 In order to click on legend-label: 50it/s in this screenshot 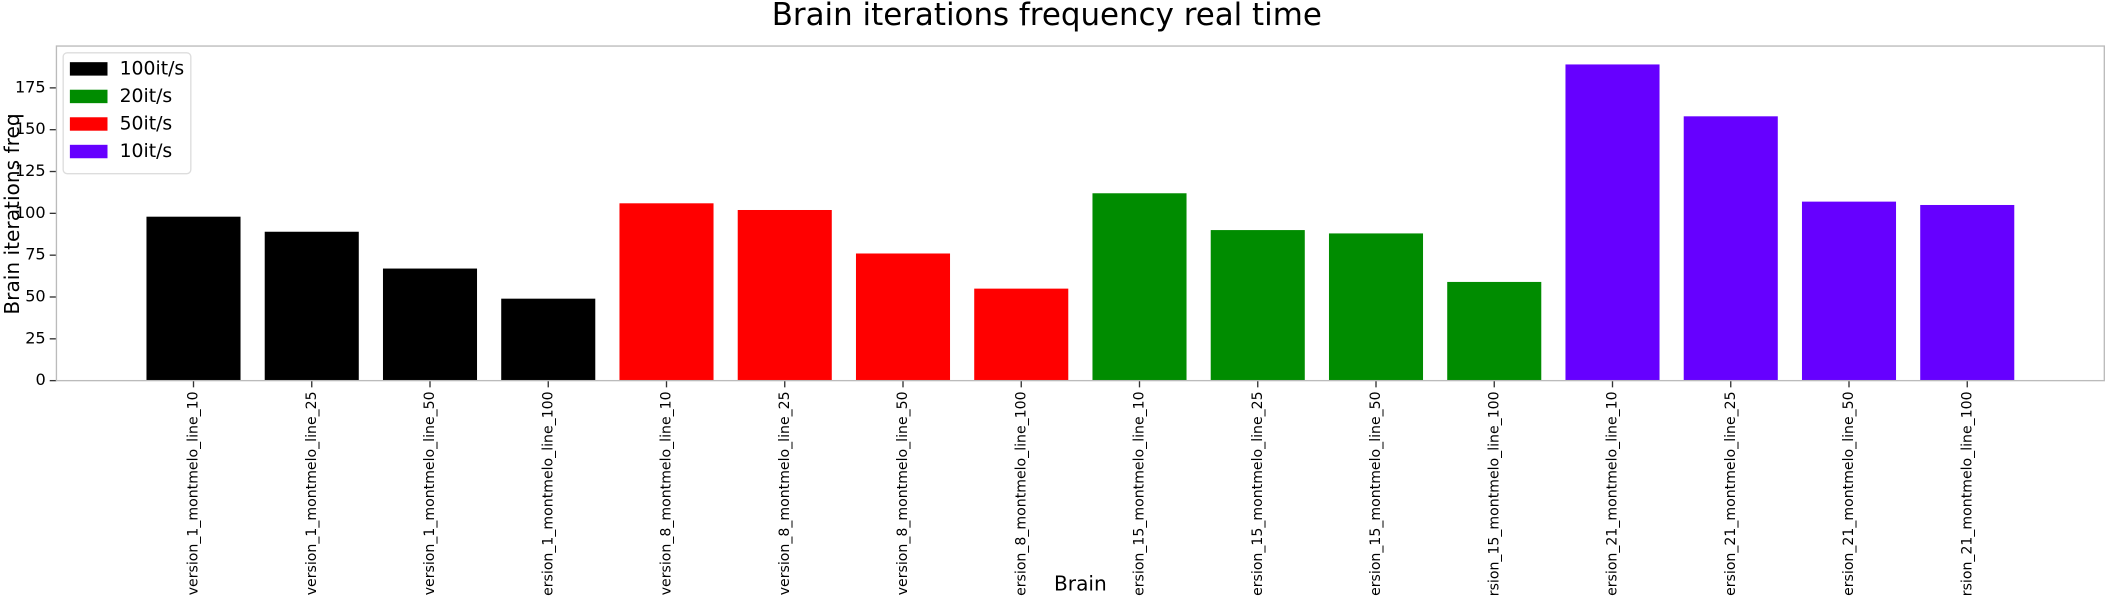, I will do `click(146, 123)`.